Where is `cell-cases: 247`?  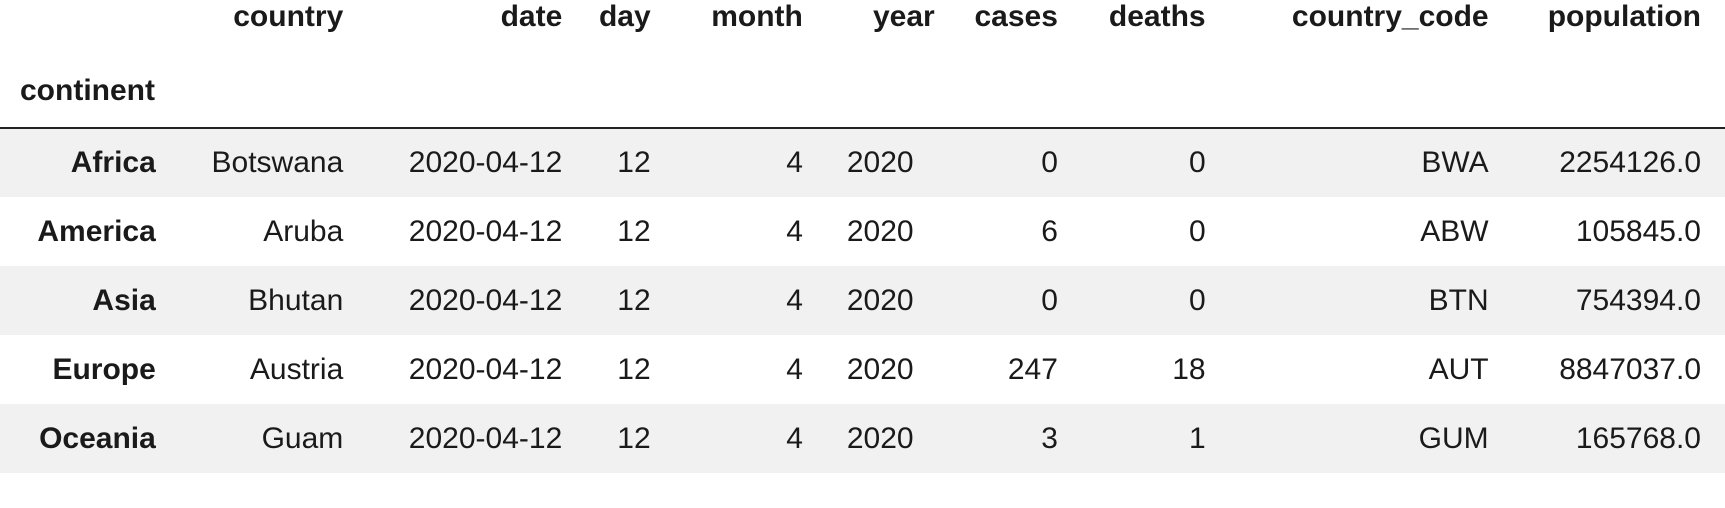 cell-cases: 247 is located at coordinates (1032, 369).